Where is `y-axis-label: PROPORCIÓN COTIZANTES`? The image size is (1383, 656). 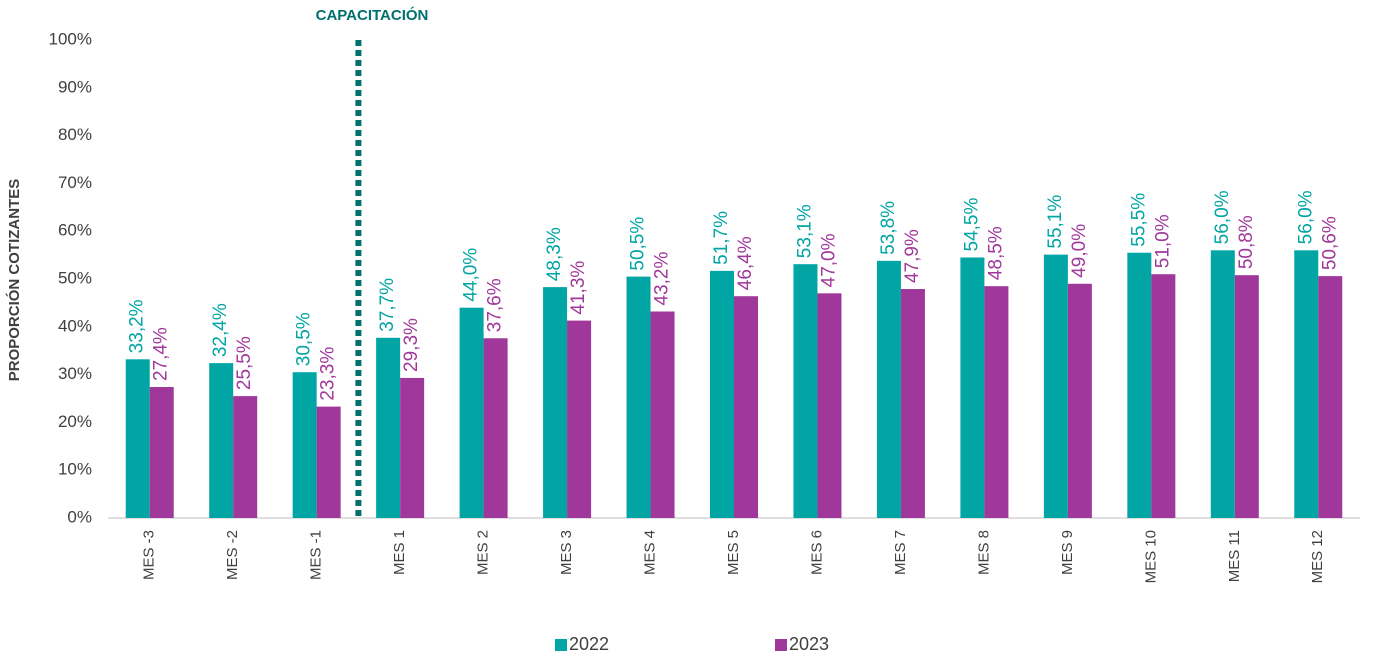 y-axis-label: PROPORCIÓN COTIZANTES is located at coordinates (14, 280).